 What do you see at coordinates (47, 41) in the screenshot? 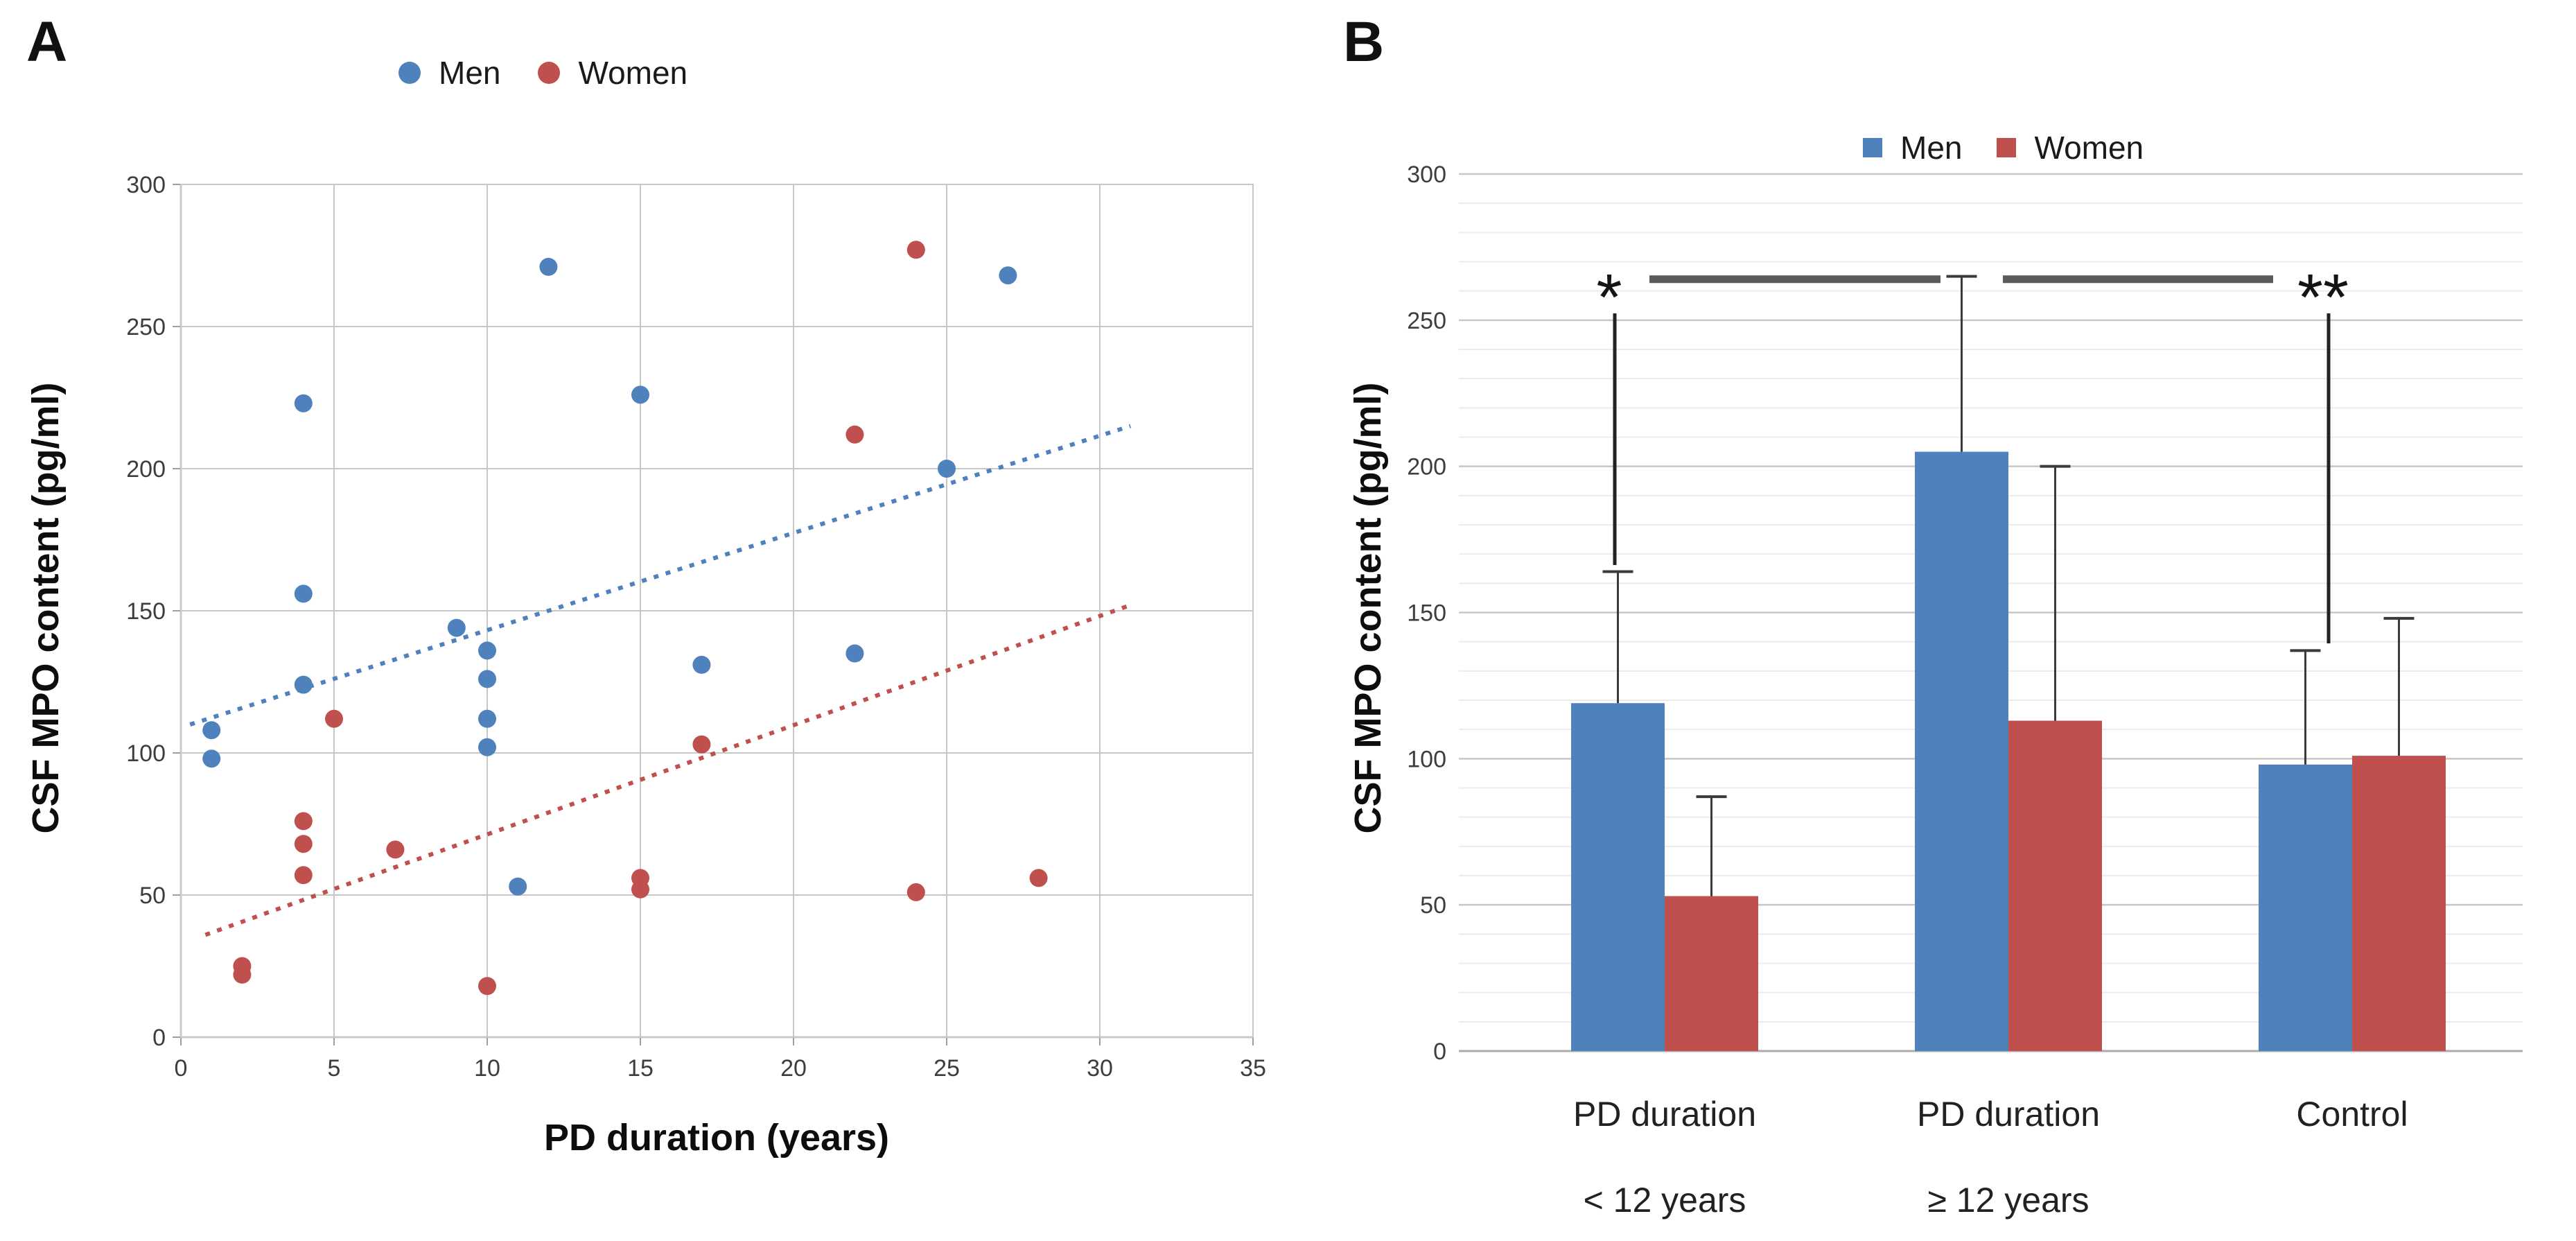
I see `panel-a-letter: A` at bounding box center [47, 41].